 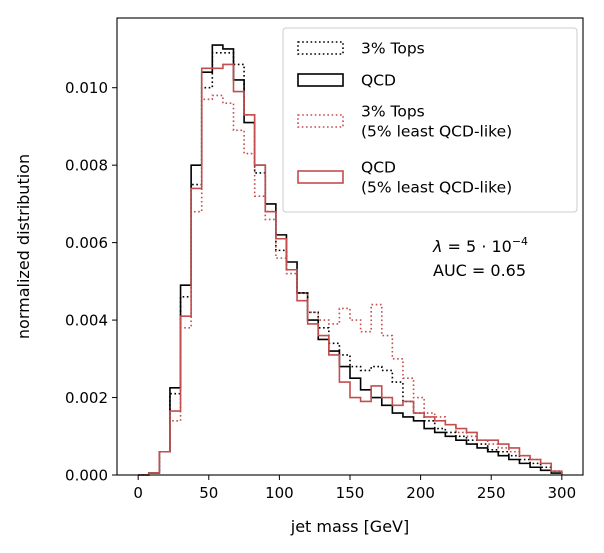 What do you see at coordinates (479, 270) in the screenshot?
I see `auc-annotation: AUC = 0.65` at bounding box center [479, 270].